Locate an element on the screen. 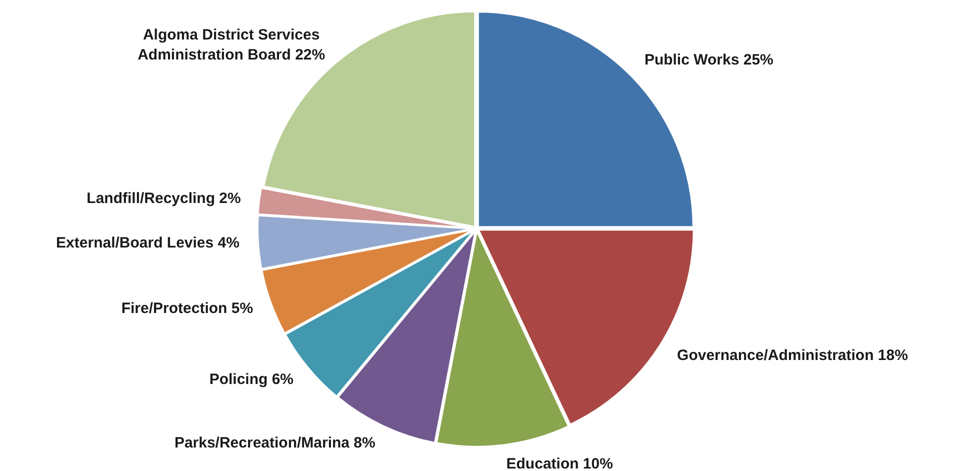  slice-label: Education 10% is located at coordinates (559, 463).